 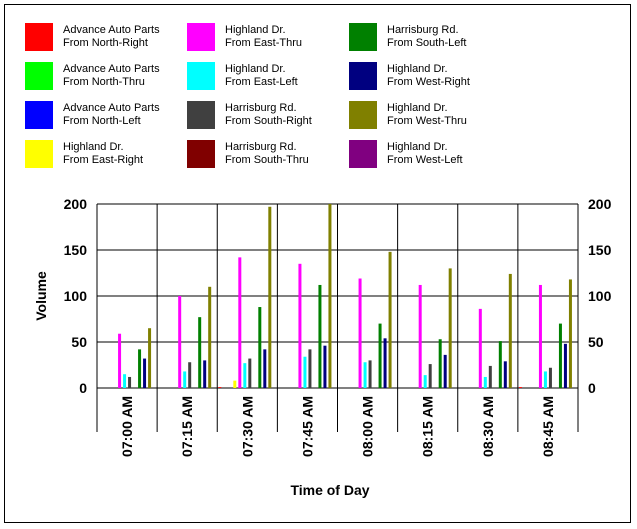 What do you see at coordinates (267, 160) in the screenshot?
I see `legend-label: From South-Thru` at bounding box center [267, 160].